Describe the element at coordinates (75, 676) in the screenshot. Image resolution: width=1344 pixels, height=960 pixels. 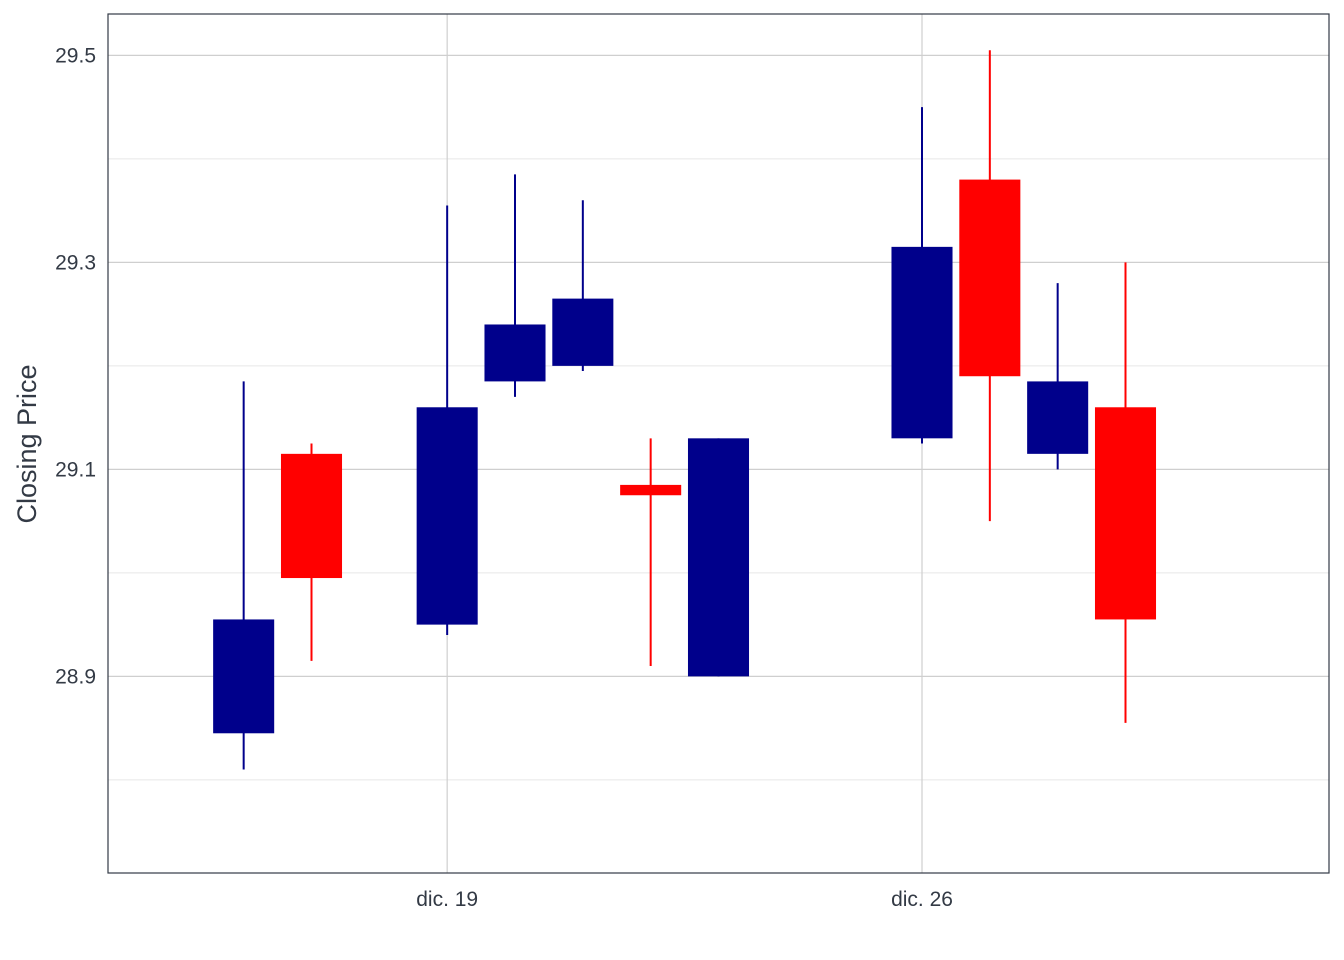
I see `y-tick-label: 28.9` at that location.